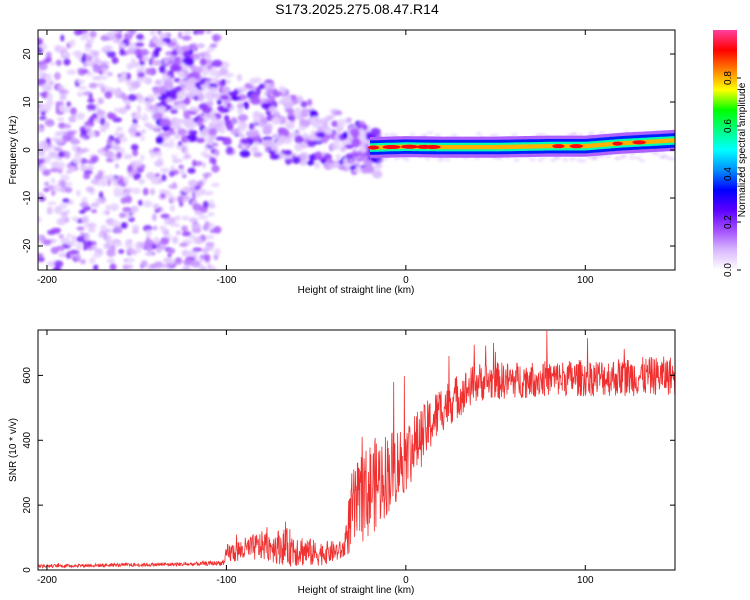  I want to click on snr-xlabel: Height of straight line (km), so click(356, 590).